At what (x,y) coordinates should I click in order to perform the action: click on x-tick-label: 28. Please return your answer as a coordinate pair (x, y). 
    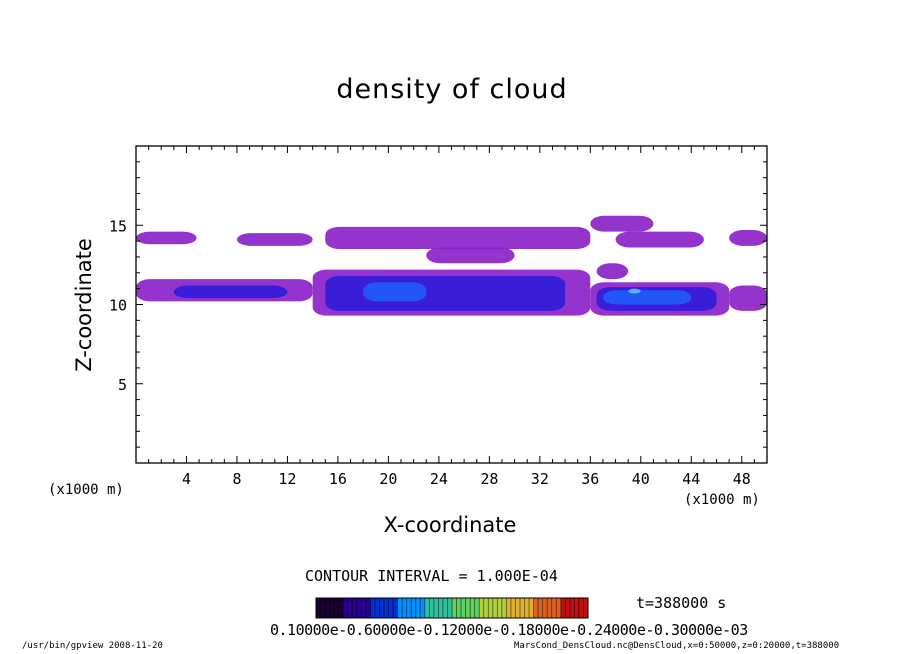
    Looking at the image, I should click on (489, 479).